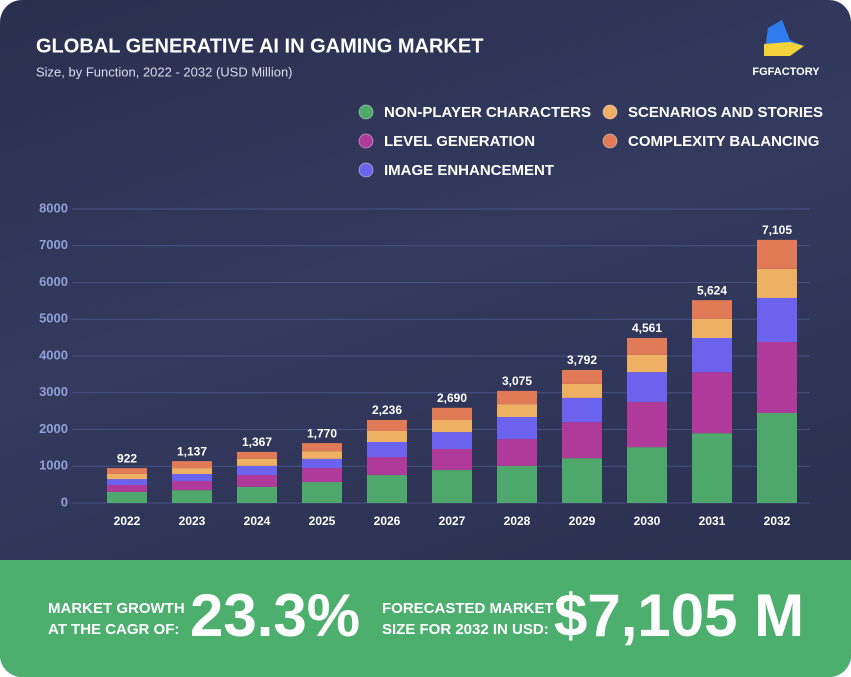 The image size is (851, 677). I want to click on y-tick-label: 4000, so click(53, 354).